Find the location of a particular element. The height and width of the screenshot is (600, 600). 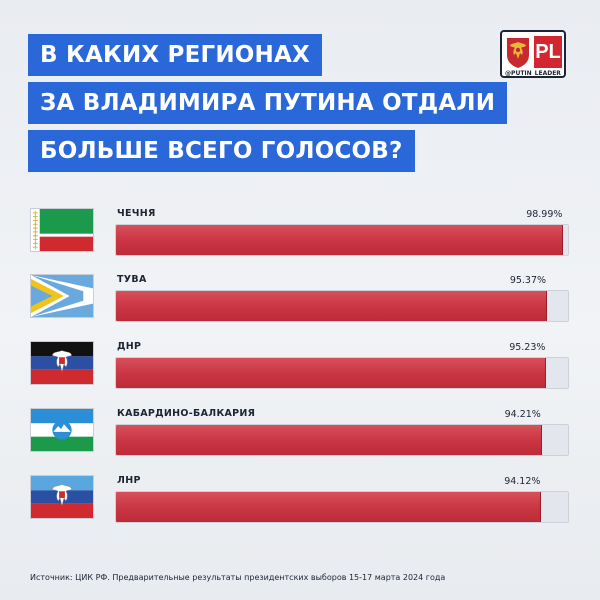

bar-row-chechnya: ЧЕЧНЯ 98.99% is located at coordinates (300, 239).